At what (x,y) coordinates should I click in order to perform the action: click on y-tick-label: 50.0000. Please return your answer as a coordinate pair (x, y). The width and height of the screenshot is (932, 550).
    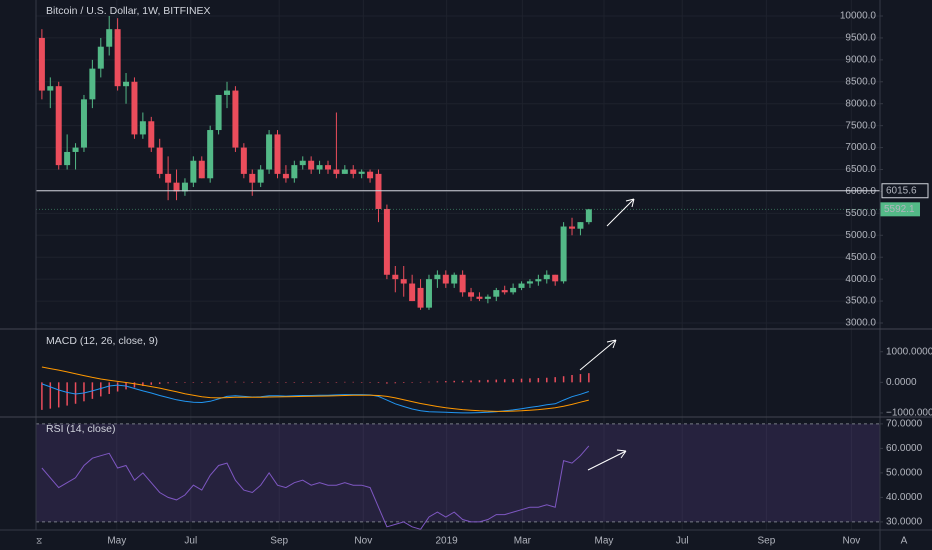
    Looking at the image, I should click on (904, 473).